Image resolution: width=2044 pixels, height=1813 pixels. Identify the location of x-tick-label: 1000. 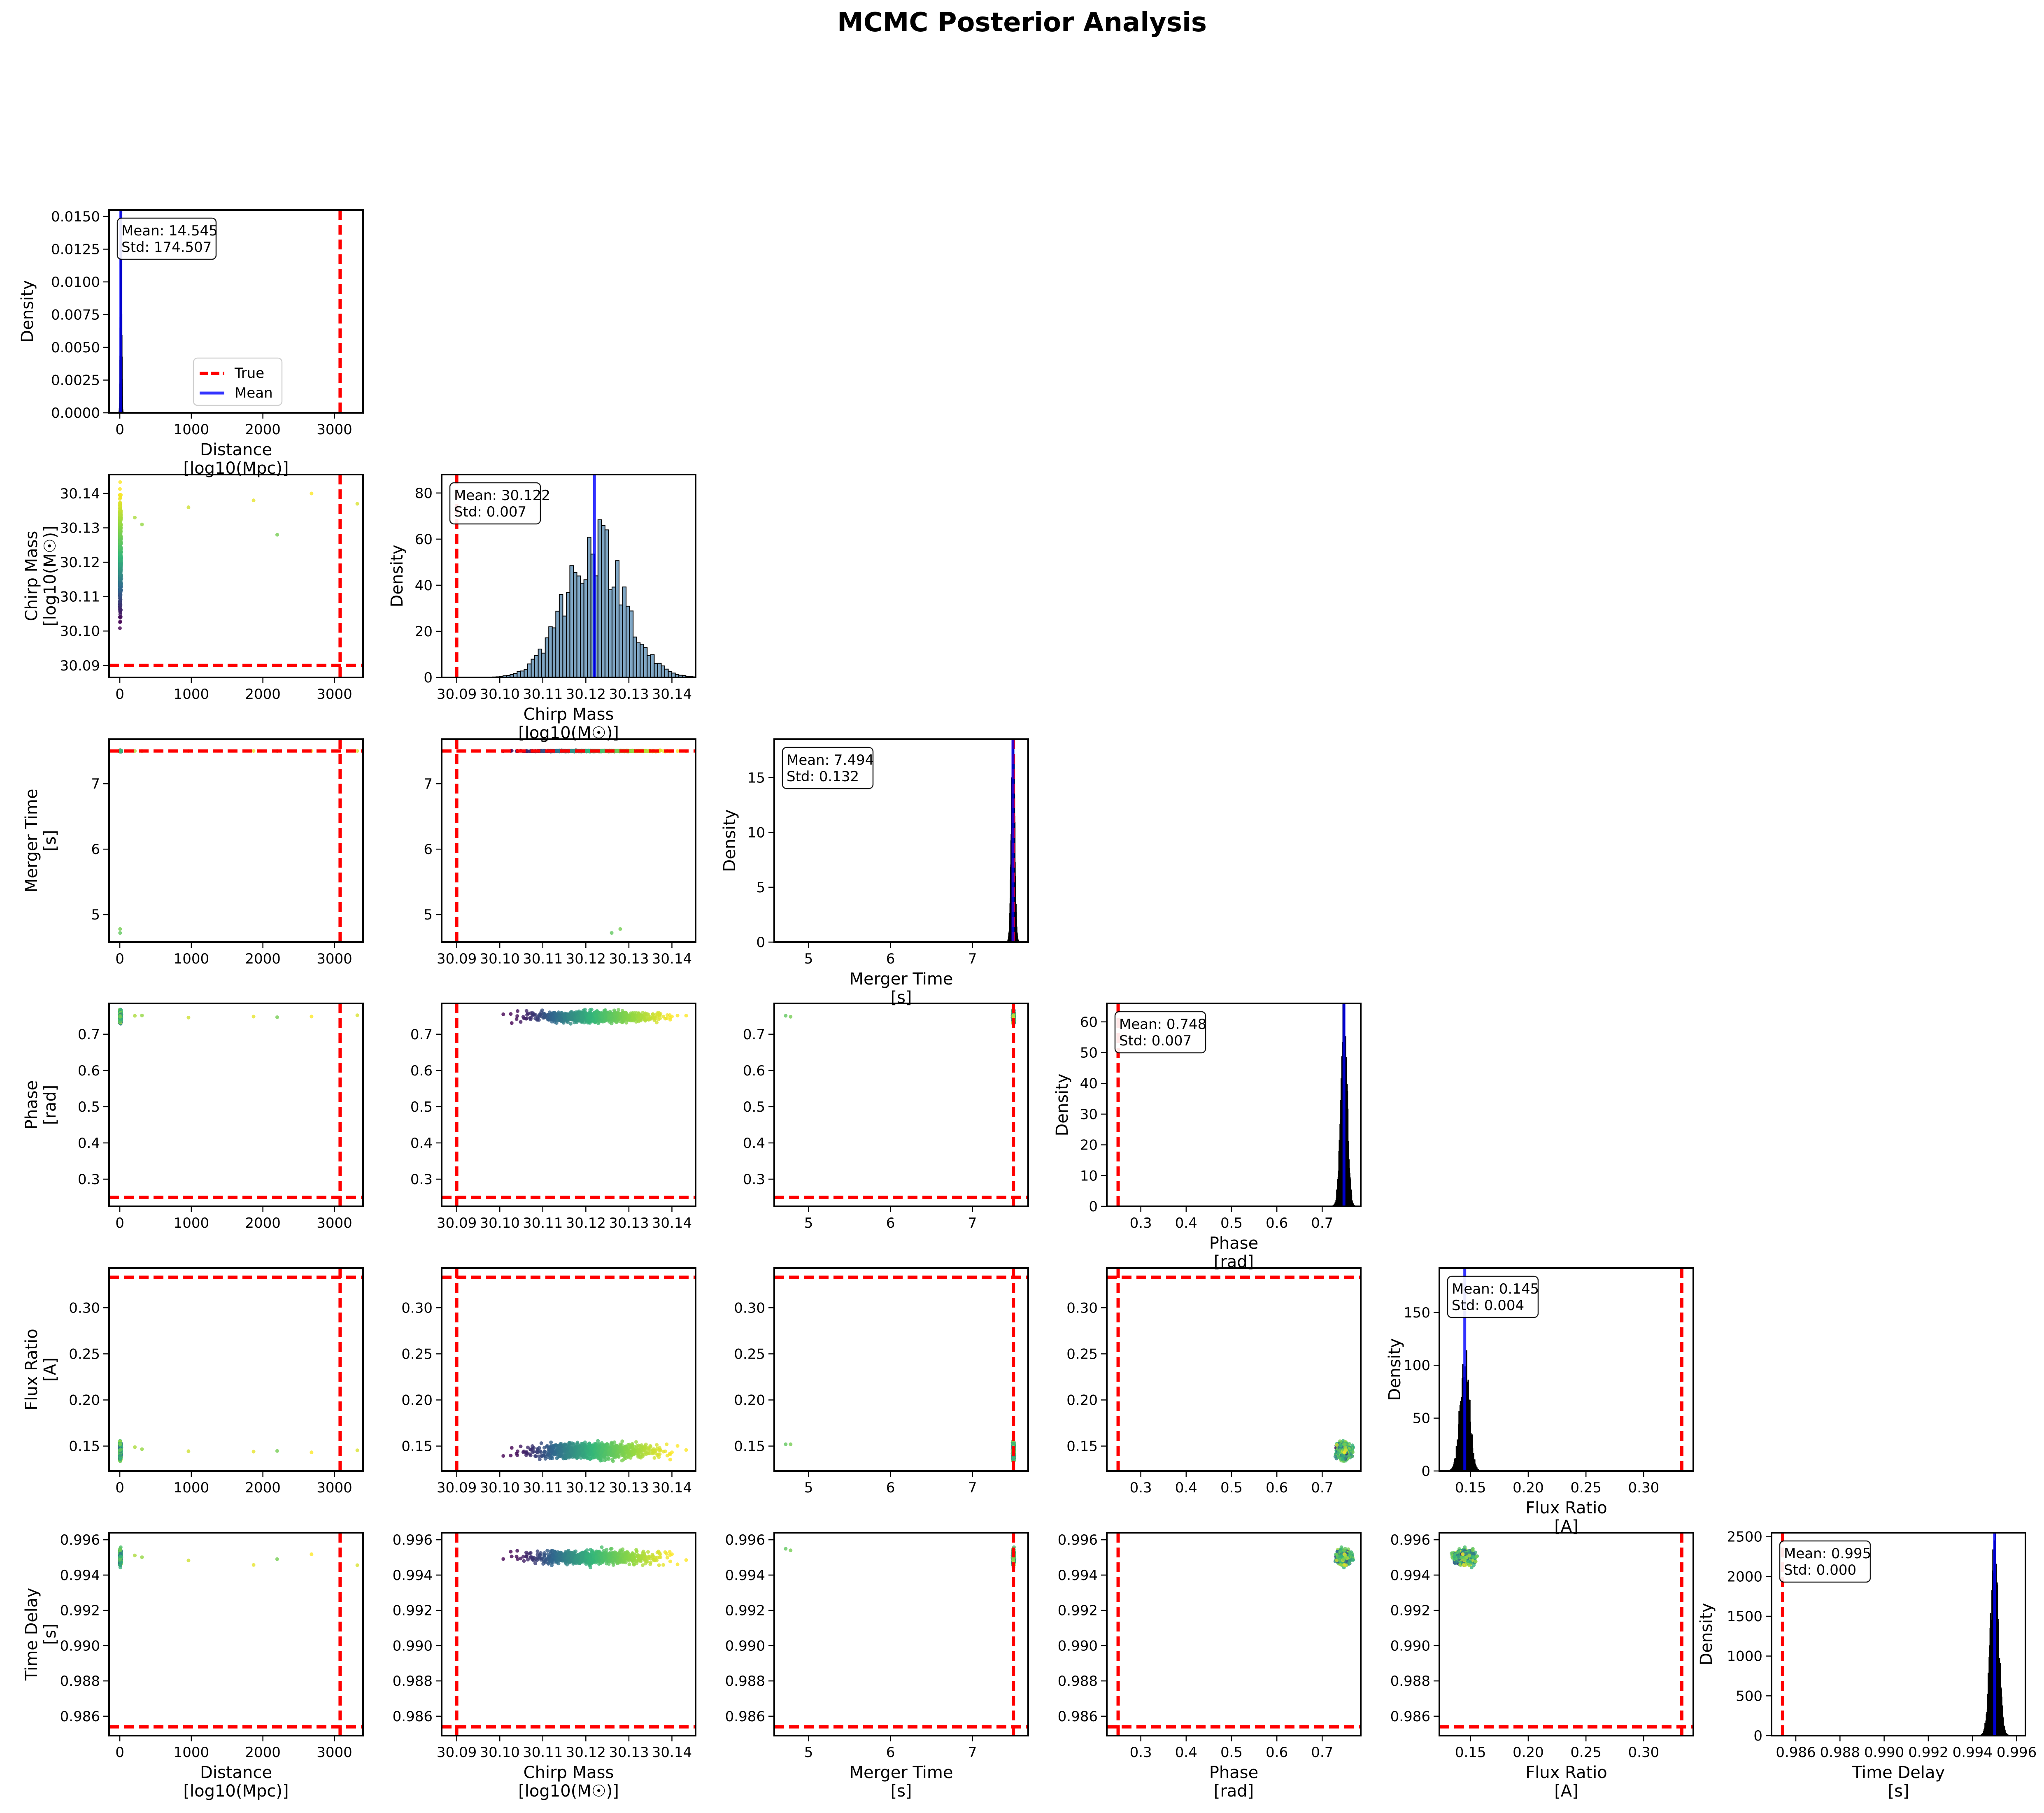
(192, 694).